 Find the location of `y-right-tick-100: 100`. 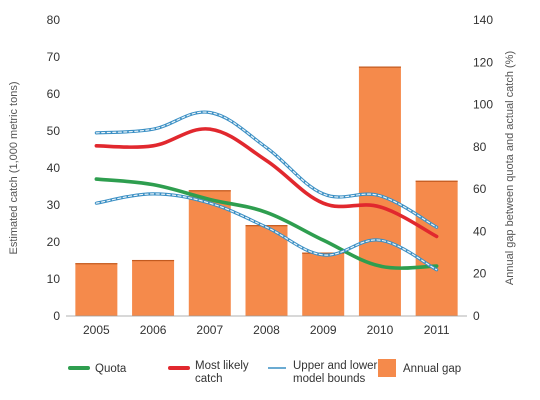

y-right-tick-100: 100 is located at coordinates (483, 105).